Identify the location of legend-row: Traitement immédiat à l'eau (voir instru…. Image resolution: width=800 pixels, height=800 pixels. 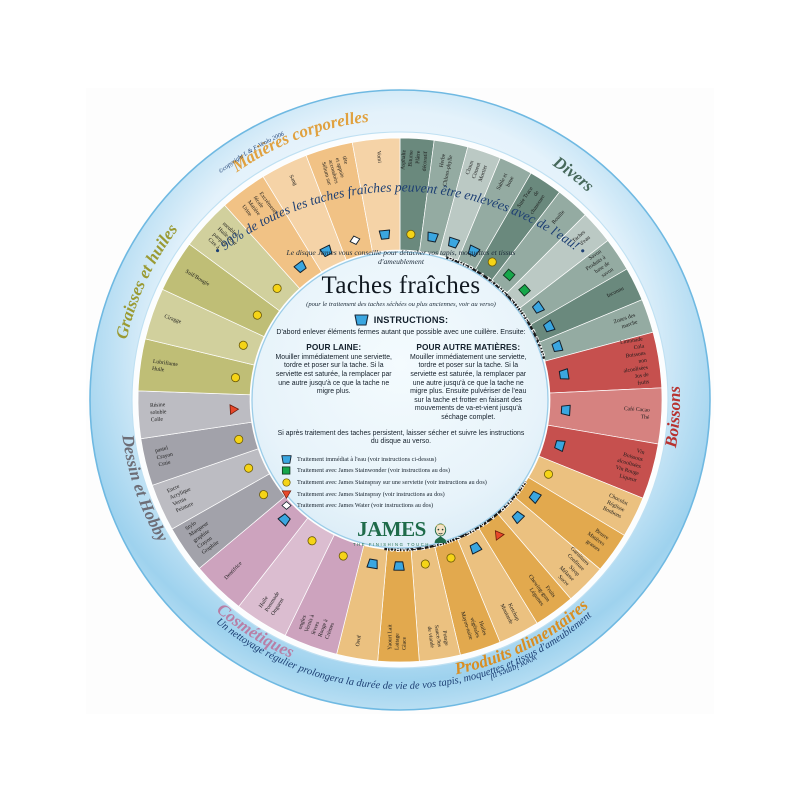
(409, 459).